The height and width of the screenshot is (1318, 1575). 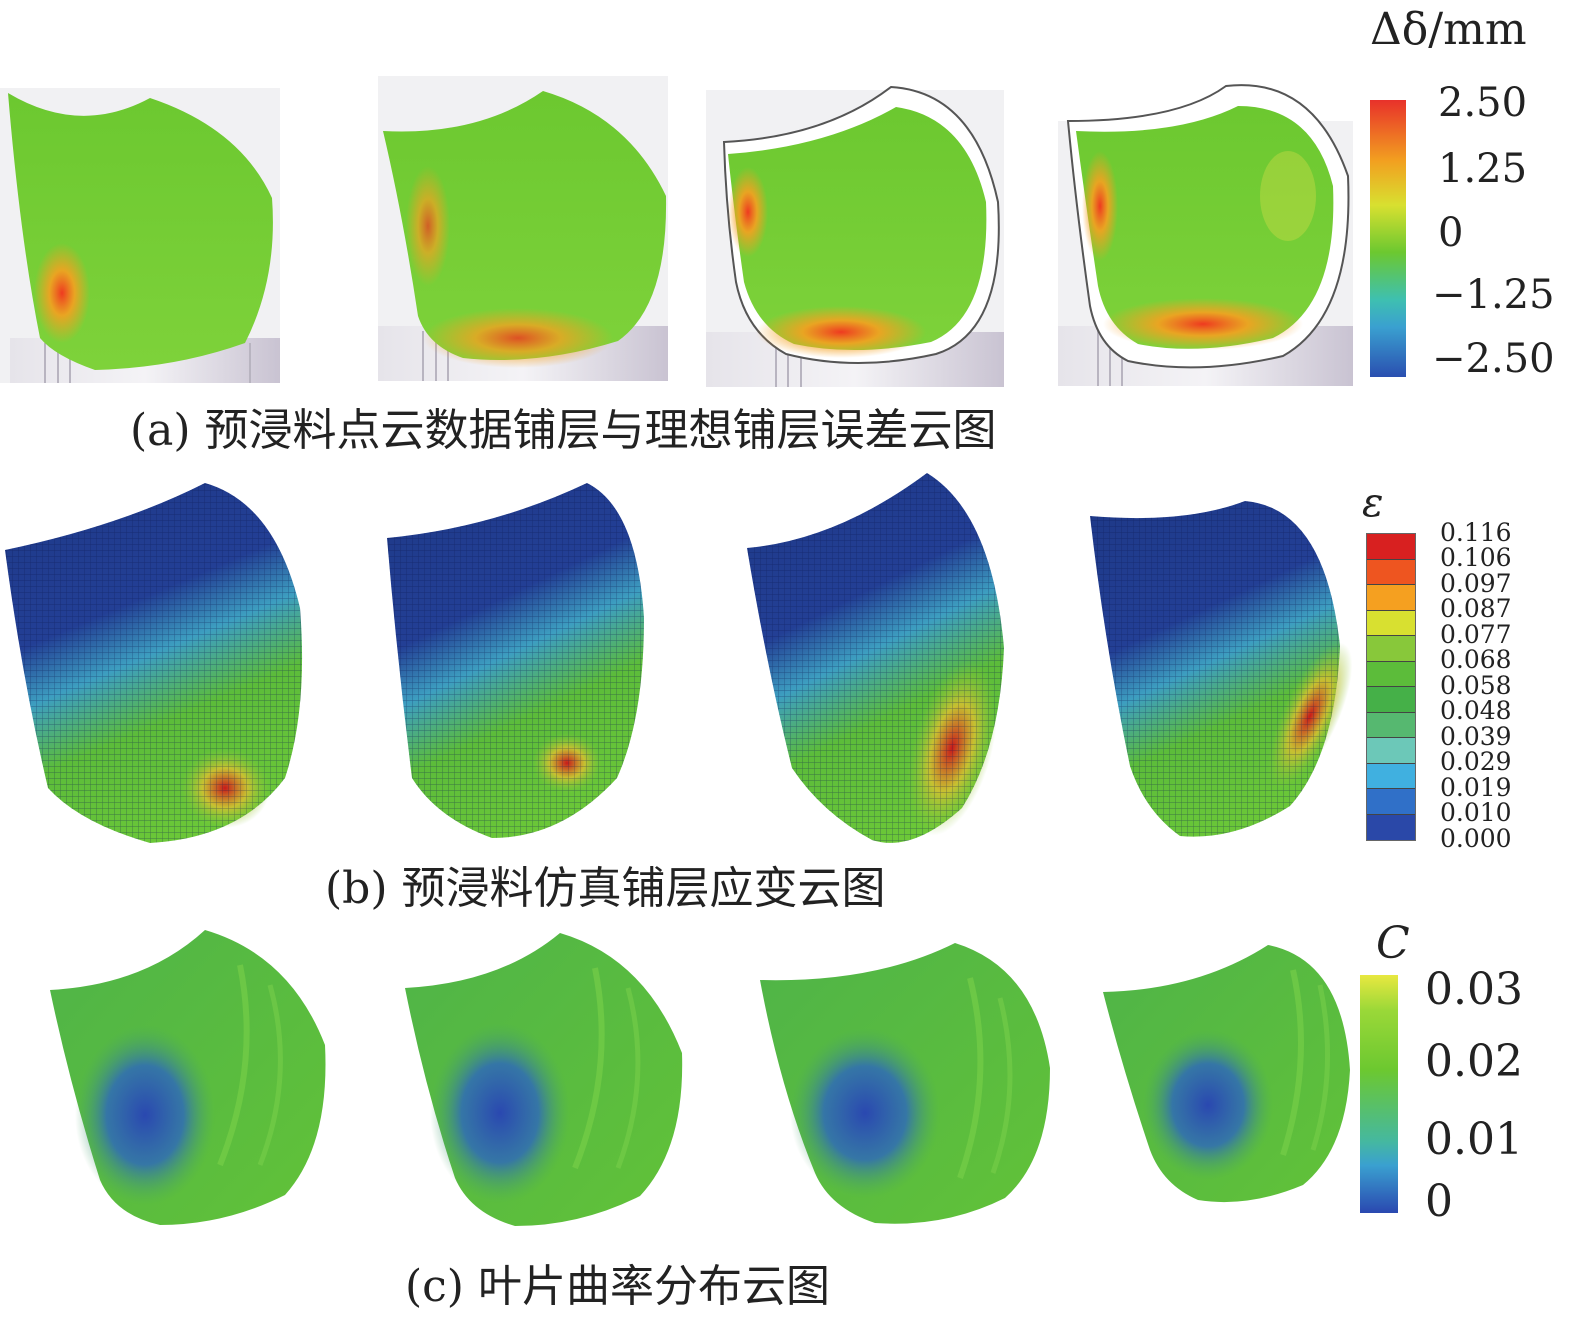 What do you see at coordinates (1474, 1139) in the screenshot?
I see `tick-c-2: 0.01` at bounding box center [1474, 1139].